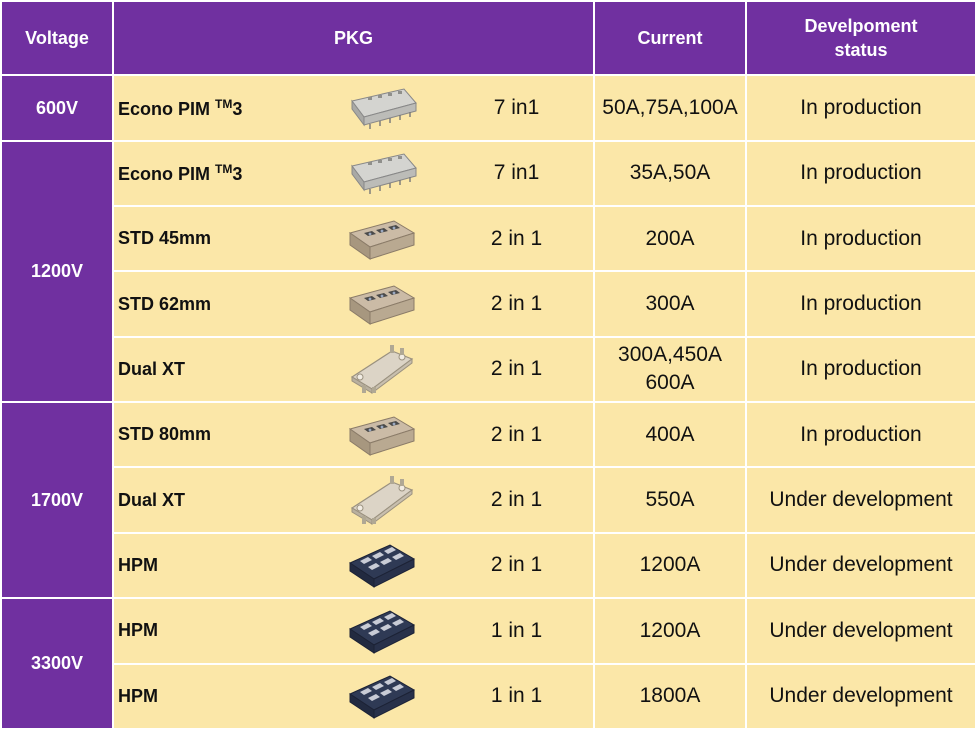  I want to click on current-rating-line1: 1800A, so click(670, 696).